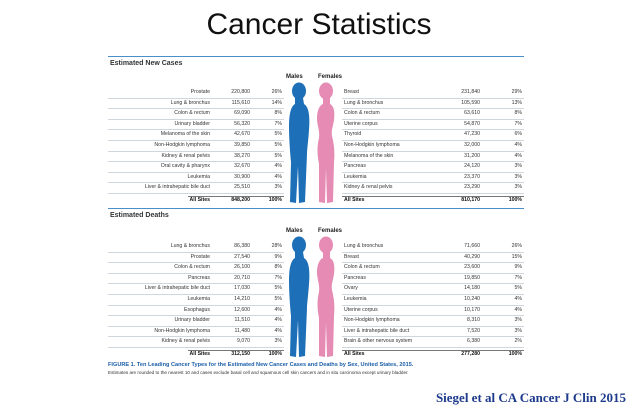 This screenshot has height=416, width=638. I want to click on count-value: 42,670, so click(242, 134).